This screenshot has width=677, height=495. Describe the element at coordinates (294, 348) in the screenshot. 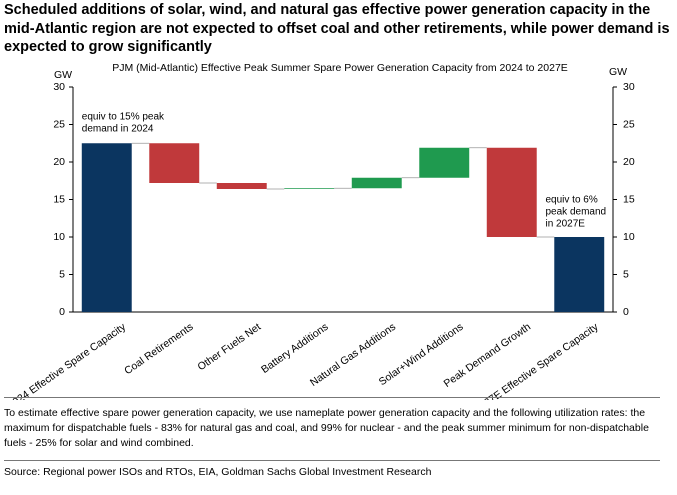

I see `x-tick-label: Battery Additions` at that location.